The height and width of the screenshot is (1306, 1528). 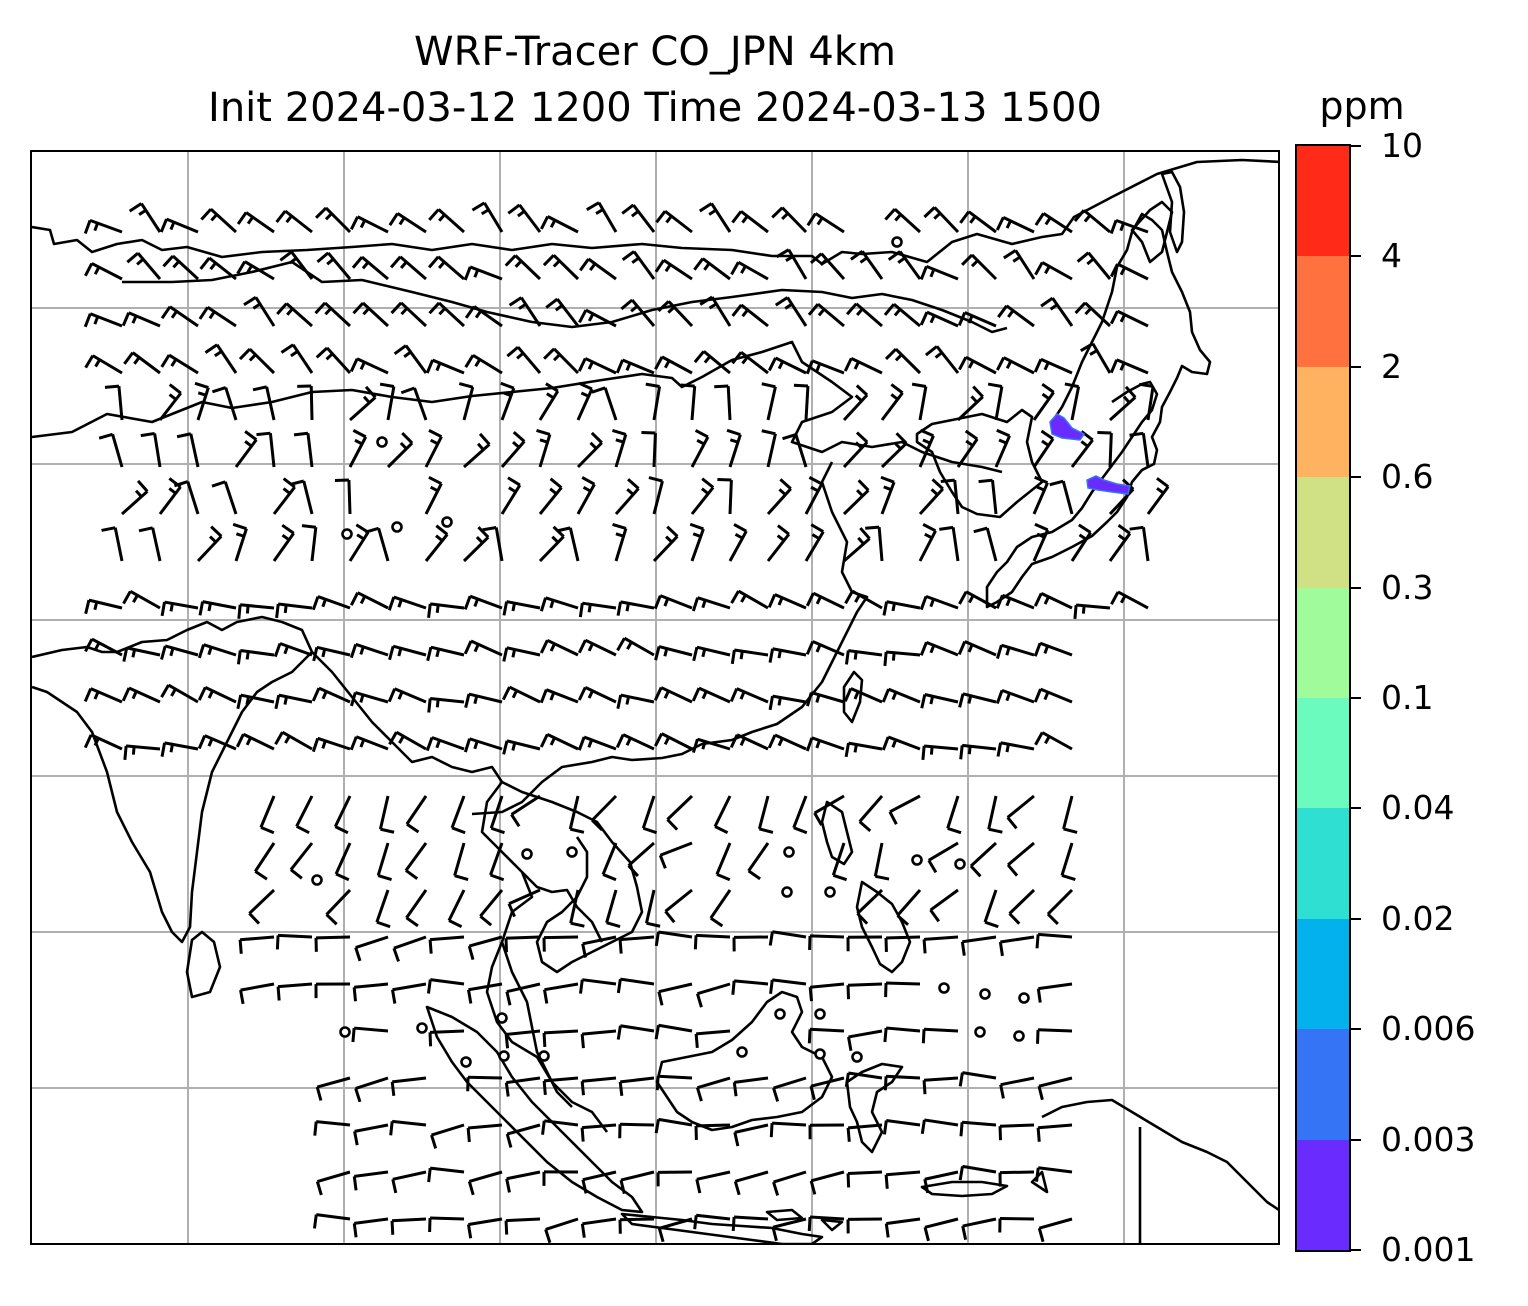 What do you see at coordinates (1428, 1139) in the screenshot?
I see `colorbar-tick-label: 0.003` at bounding box center [1428, 1139].